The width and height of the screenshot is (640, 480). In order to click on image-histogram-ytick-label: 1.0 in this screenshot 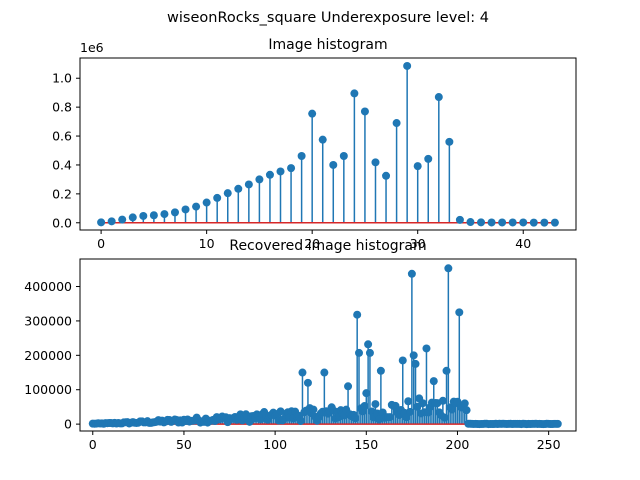, I will do `click(62, 78)`.